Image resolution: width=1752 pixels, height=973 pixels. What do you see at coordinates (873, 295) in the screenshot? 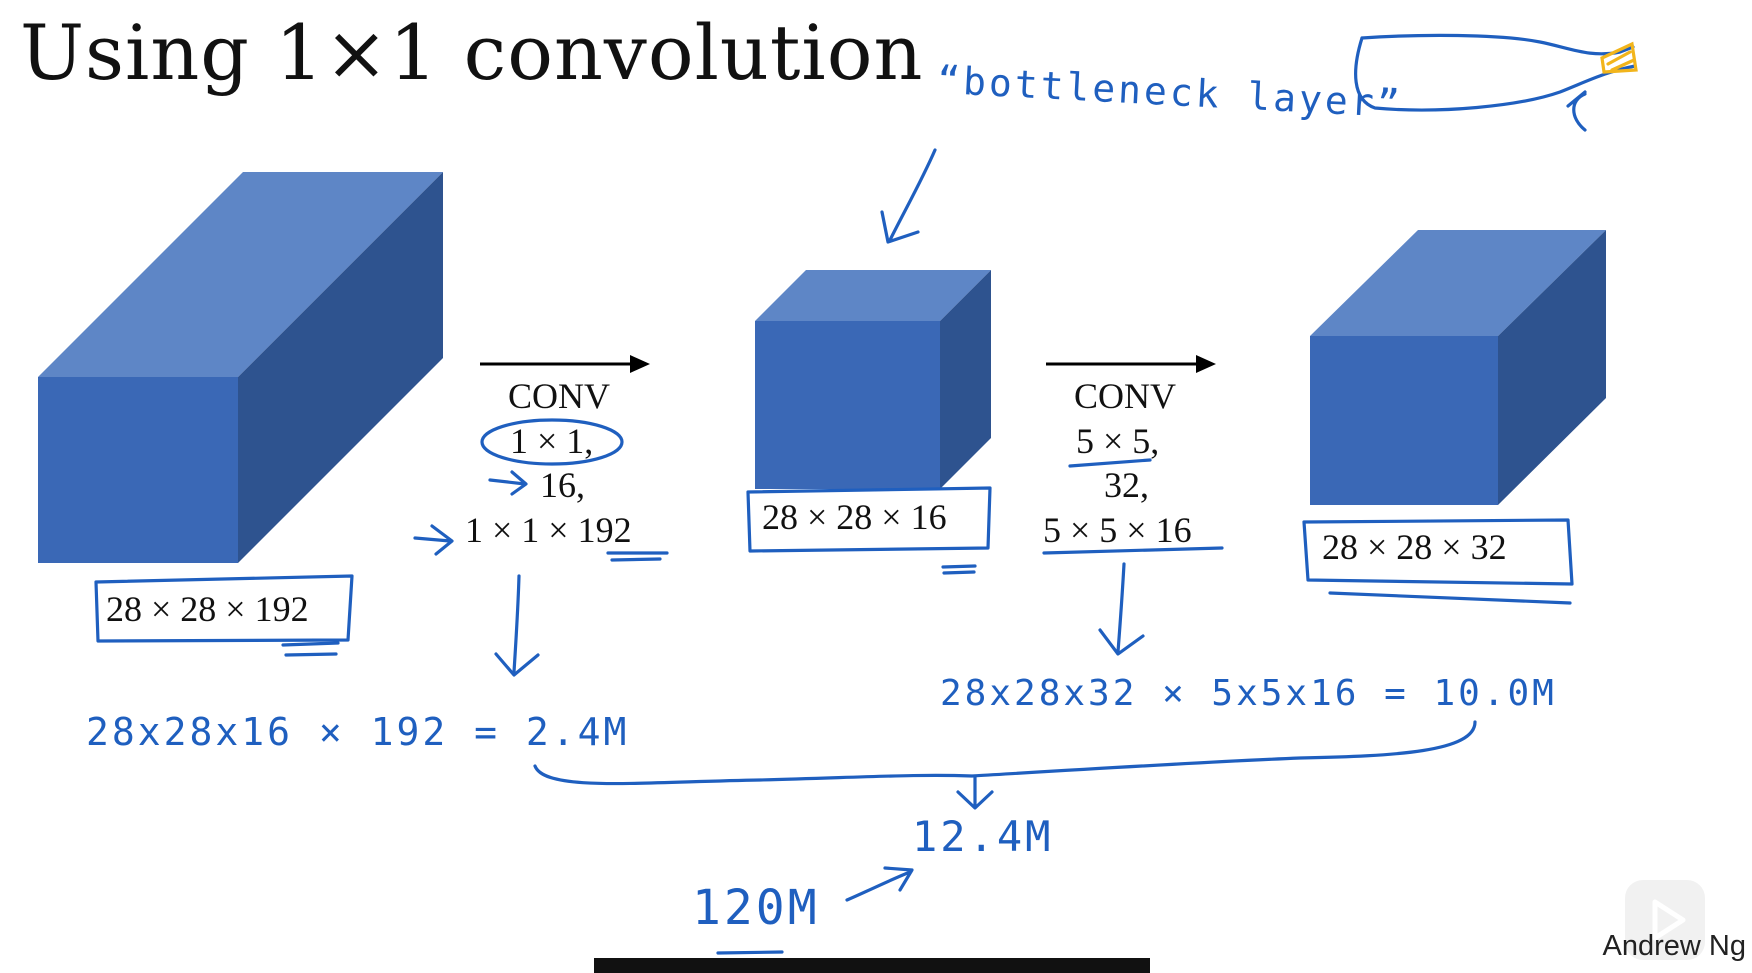
I see `bottleneck-volume-top` at bounding box center [873, 295].